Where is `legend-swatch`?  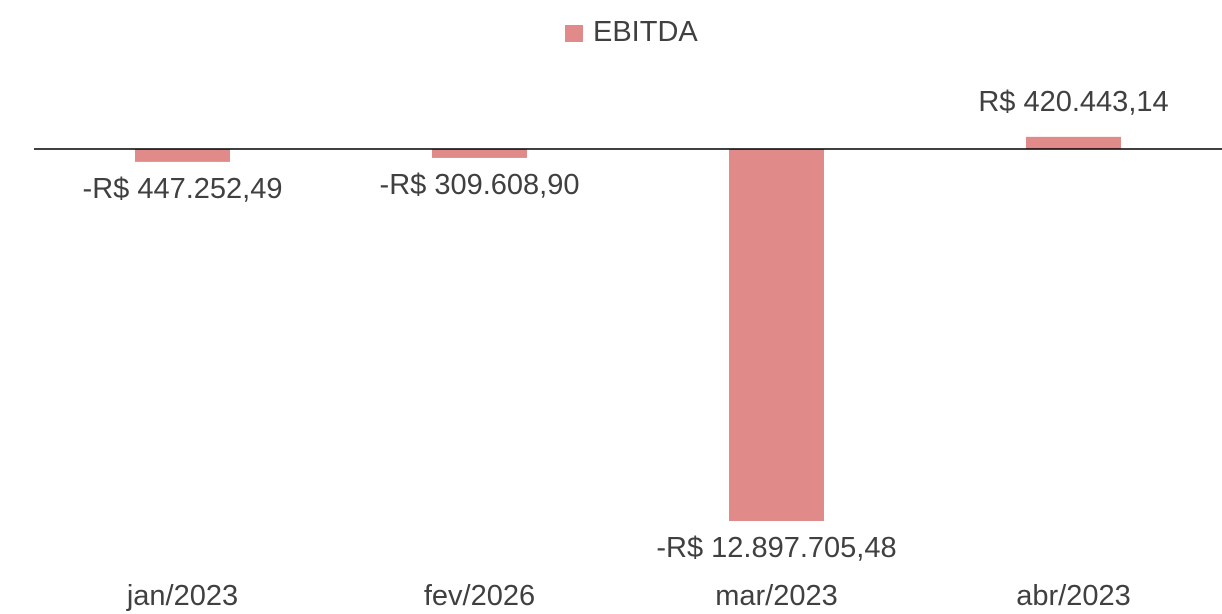
legend-swatch is located at coordinates (574, 33).